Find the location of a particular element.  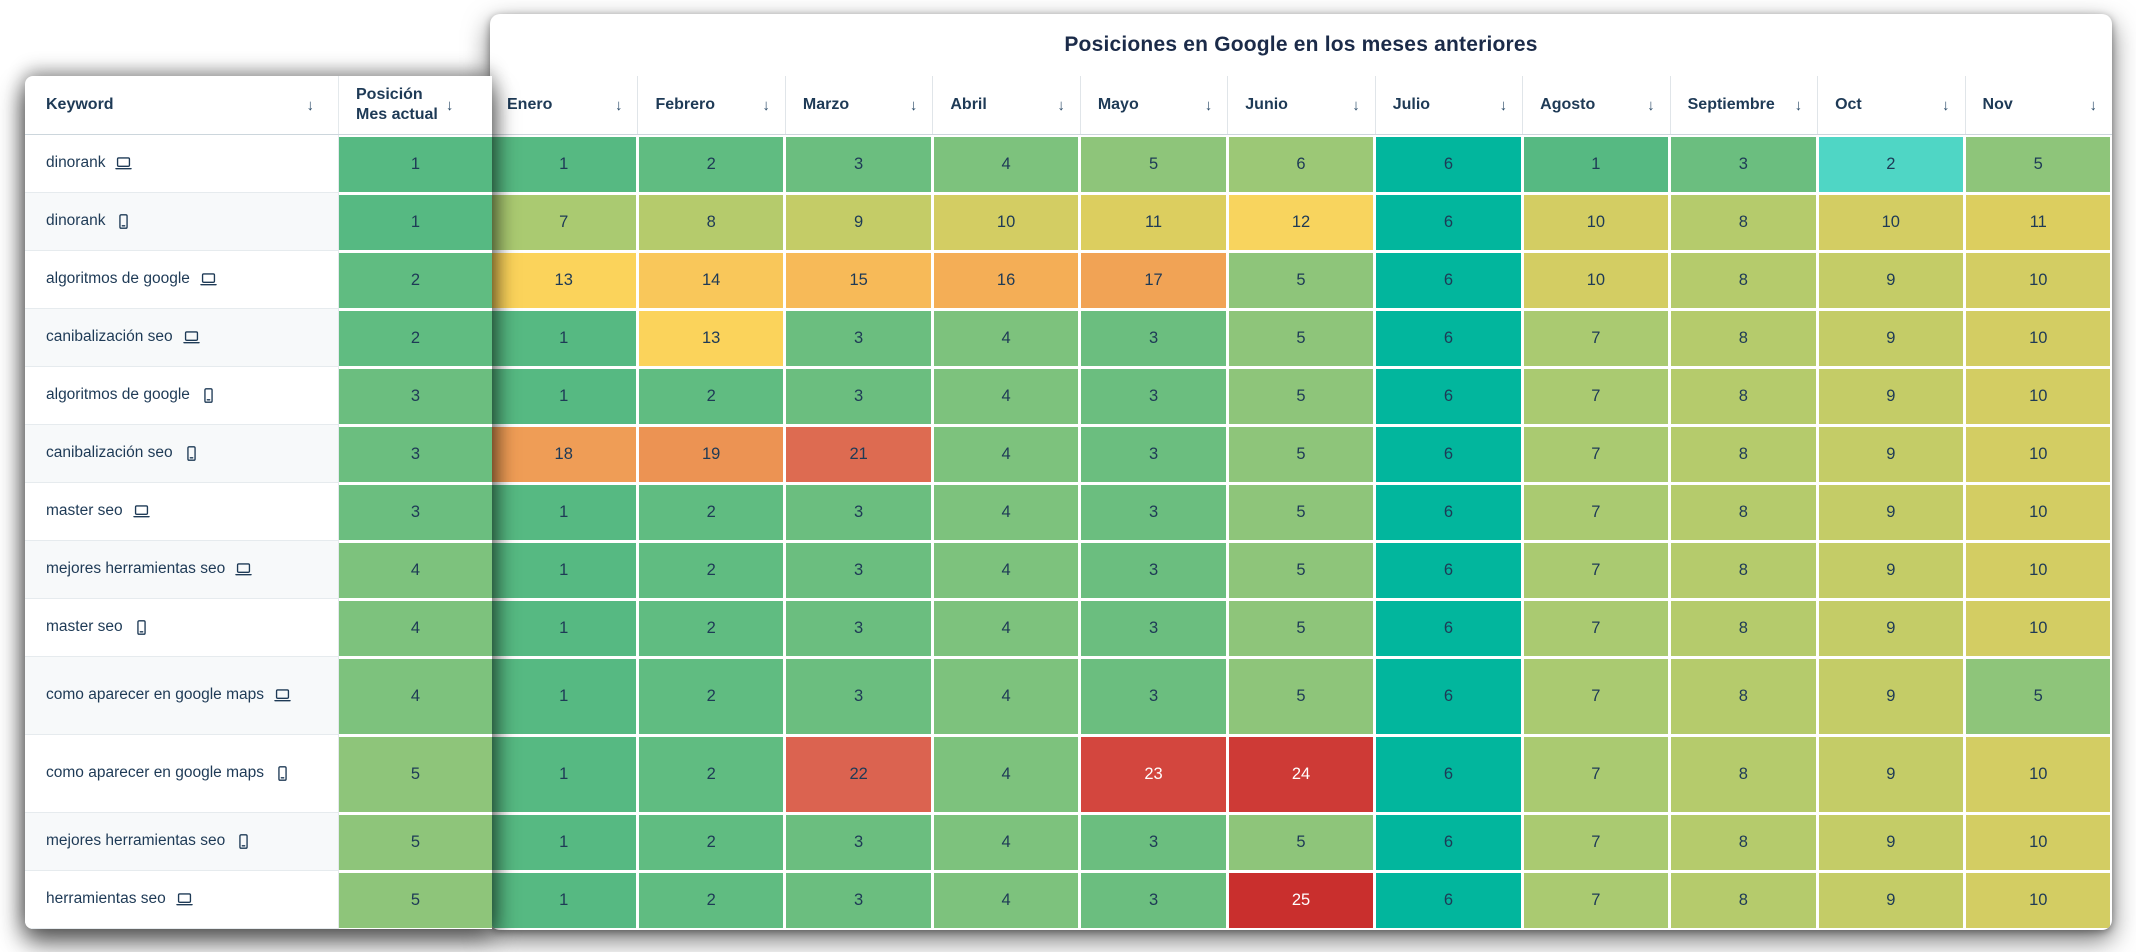

month-header-label: Abril is located at coordinates (968, 104).